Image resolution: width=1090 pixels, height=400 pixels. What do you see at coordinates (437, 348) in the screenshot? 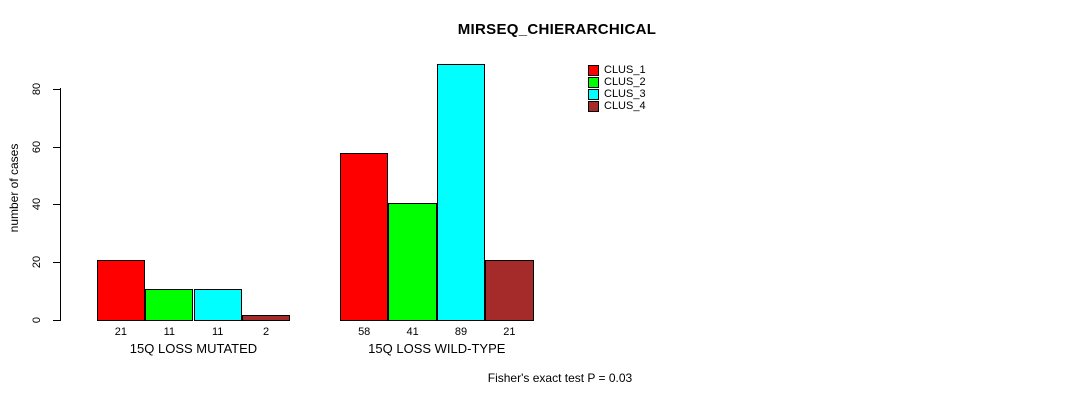
I see `group-label: 15Q LOSS WILD-TYPE` at bounding box center [437, 348].